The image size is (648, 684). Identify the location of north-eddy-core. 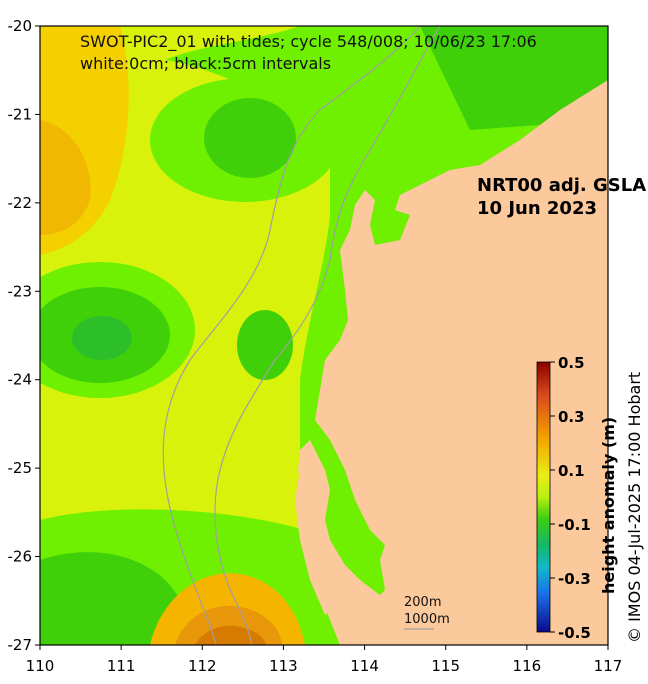
(250, 138).